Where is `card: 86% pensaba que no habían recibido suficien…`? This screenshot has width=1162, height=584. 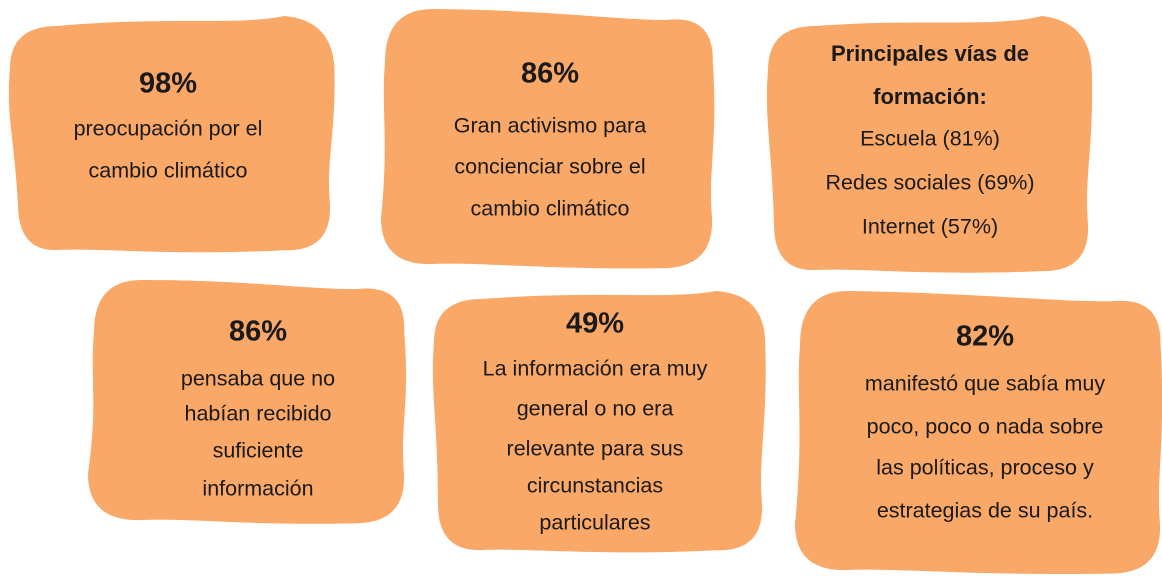
card: 86% pensaba que no habían recibido suficien… is located at coordinates (247, 402).